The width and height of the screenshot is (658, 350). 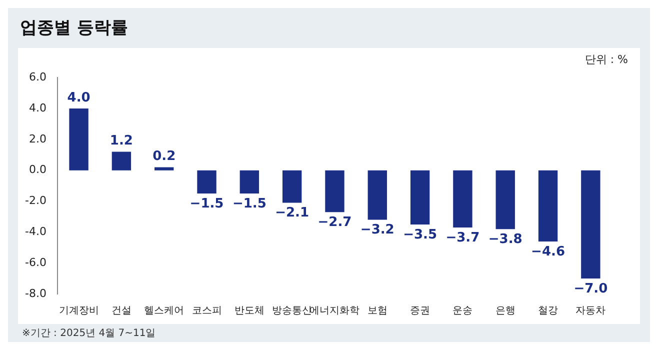 I want to click on x-tick-label: 자동차, so click(x=591, y=311).